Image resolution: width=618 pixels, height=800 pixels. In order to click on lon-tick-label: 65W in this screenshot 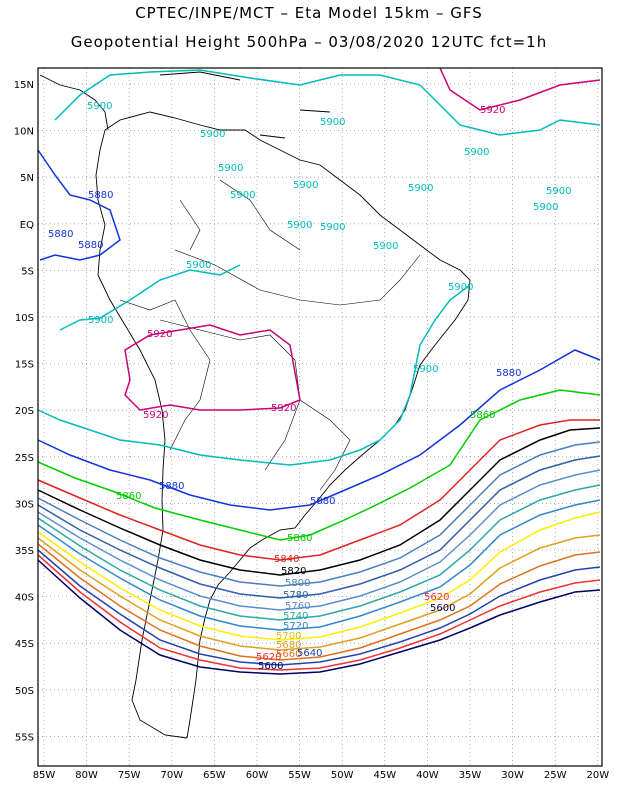, I will do `click(214, 775)`.